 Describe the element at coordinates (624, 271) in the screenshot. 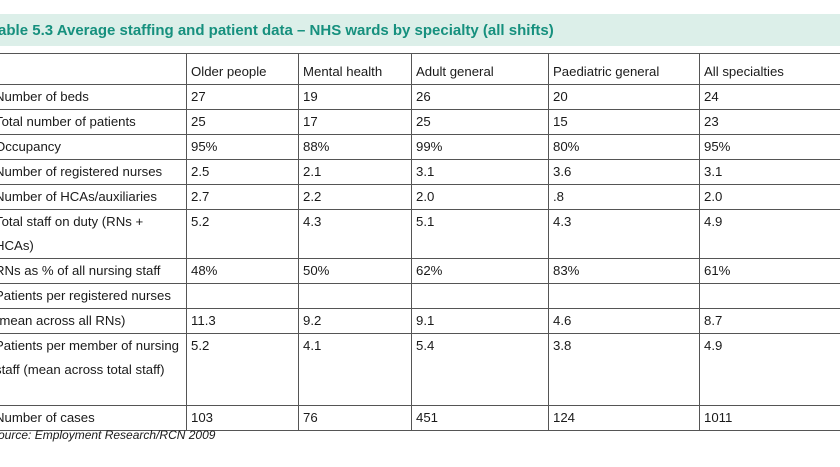

I see `table-cell: 83%` at that location.